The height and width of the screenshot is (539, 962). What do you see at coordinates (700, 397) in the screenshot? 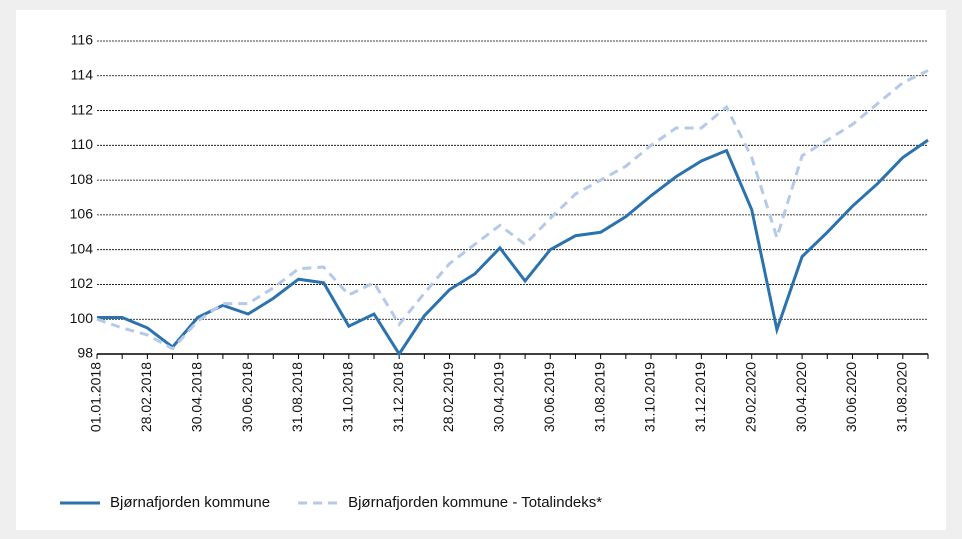
I see `x-tick-label: 31.12.2019` at bounding box center [700, 397].